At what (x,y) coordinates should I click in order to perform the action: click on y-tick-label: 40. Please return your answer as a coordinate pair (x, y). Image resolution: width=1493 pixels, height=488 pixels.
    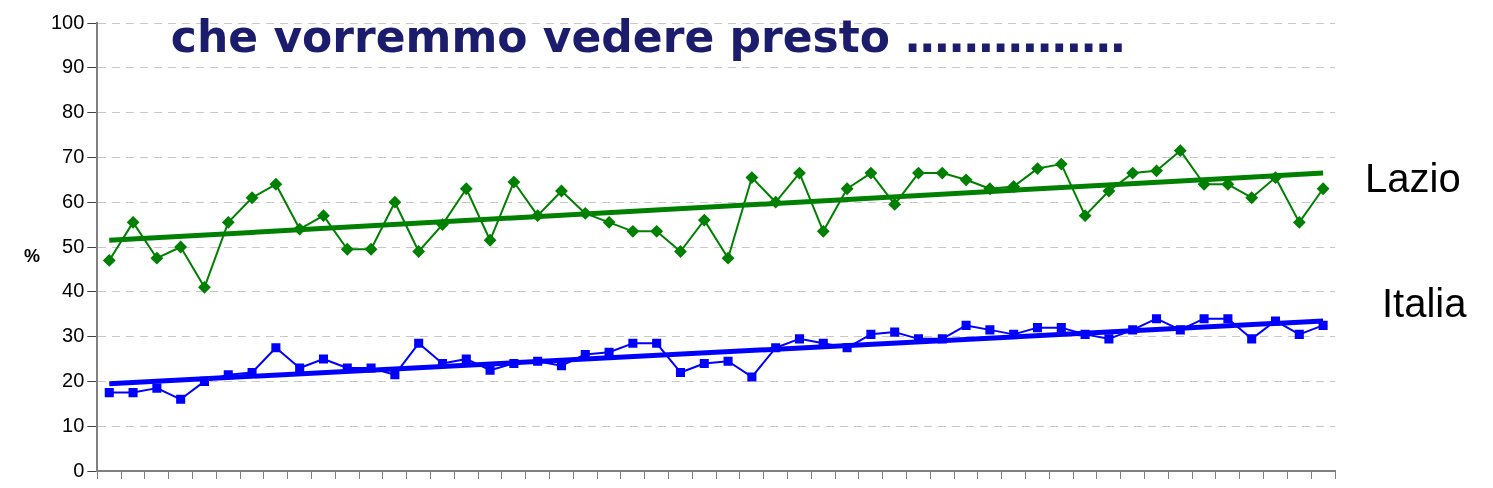
    Looking at the image, I should click on (73, 290).